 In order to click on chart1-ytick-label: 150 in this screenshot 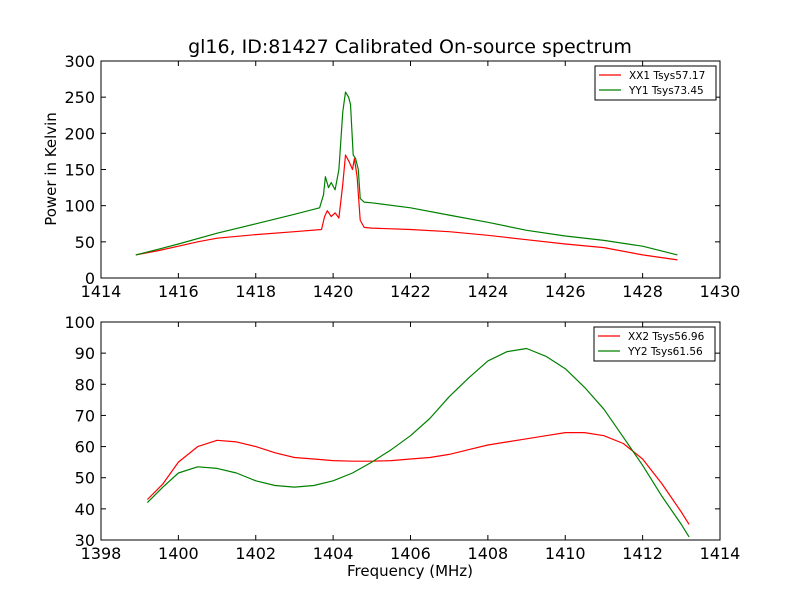, I will do `click(79, 170)`.